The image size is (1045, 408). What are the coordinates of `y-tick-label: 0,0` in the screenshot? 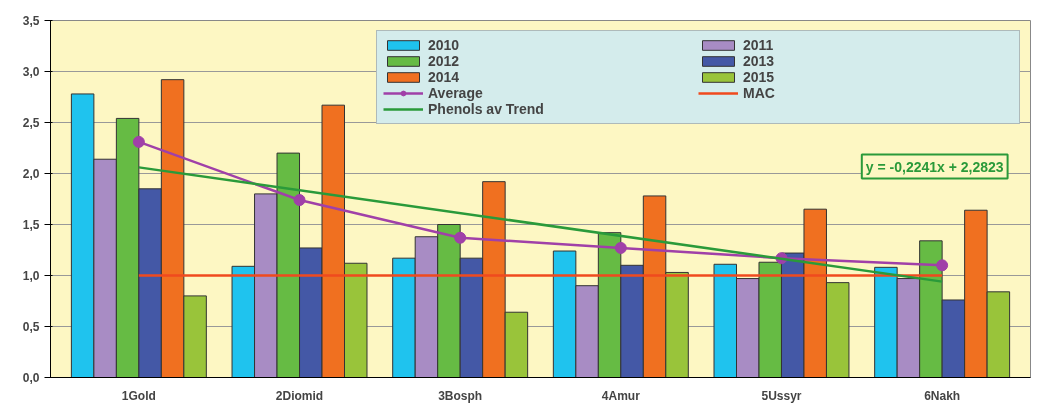 It's located at (31, 378).